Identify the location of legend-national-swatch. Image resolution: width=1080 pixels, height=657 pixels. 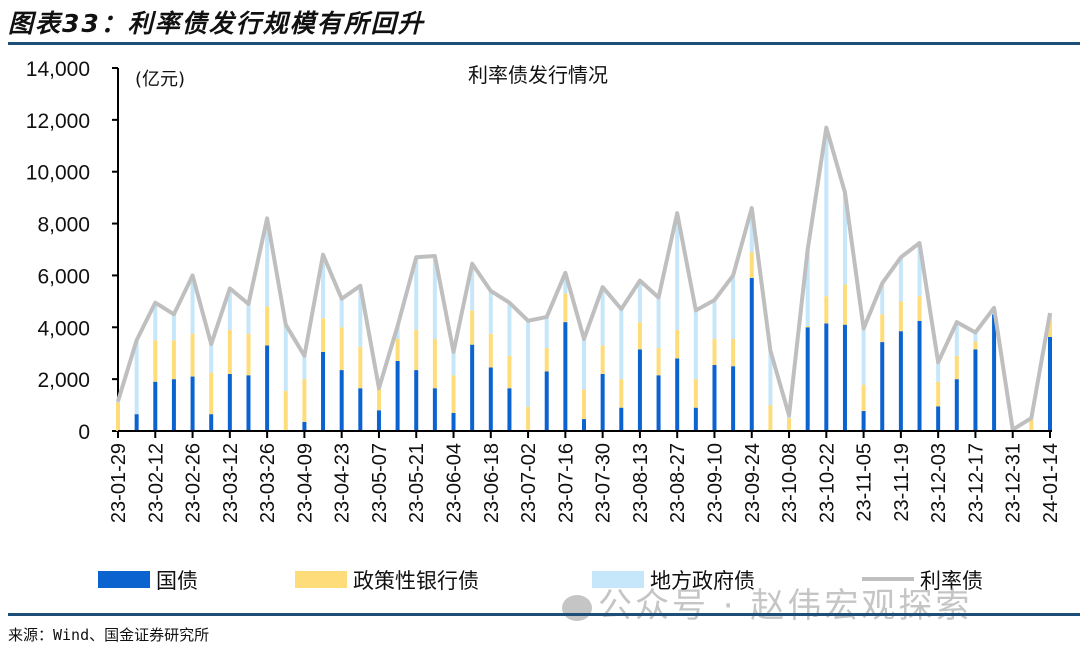
(124, 579).